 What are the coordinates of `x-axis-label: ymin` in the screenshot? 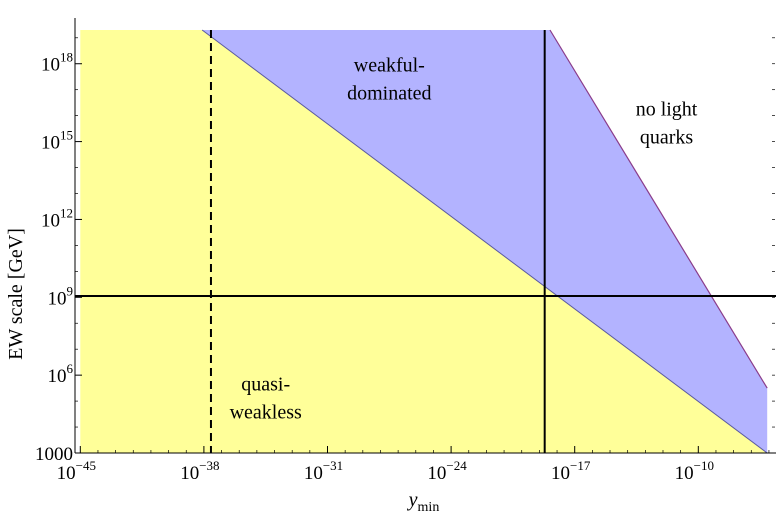 It's located at (423, 502).